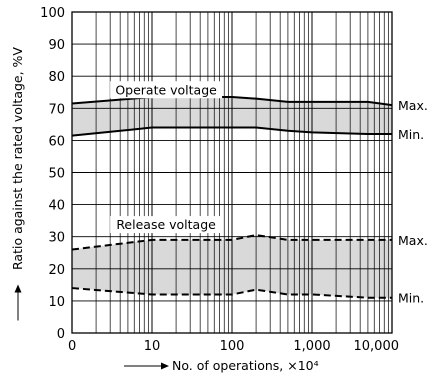 This screenshot has width=445, height=378. What do you see at coordinates (232, 346) in the screenshot?
I see `x-tick-label: 100` at bounding box center [232, 346].